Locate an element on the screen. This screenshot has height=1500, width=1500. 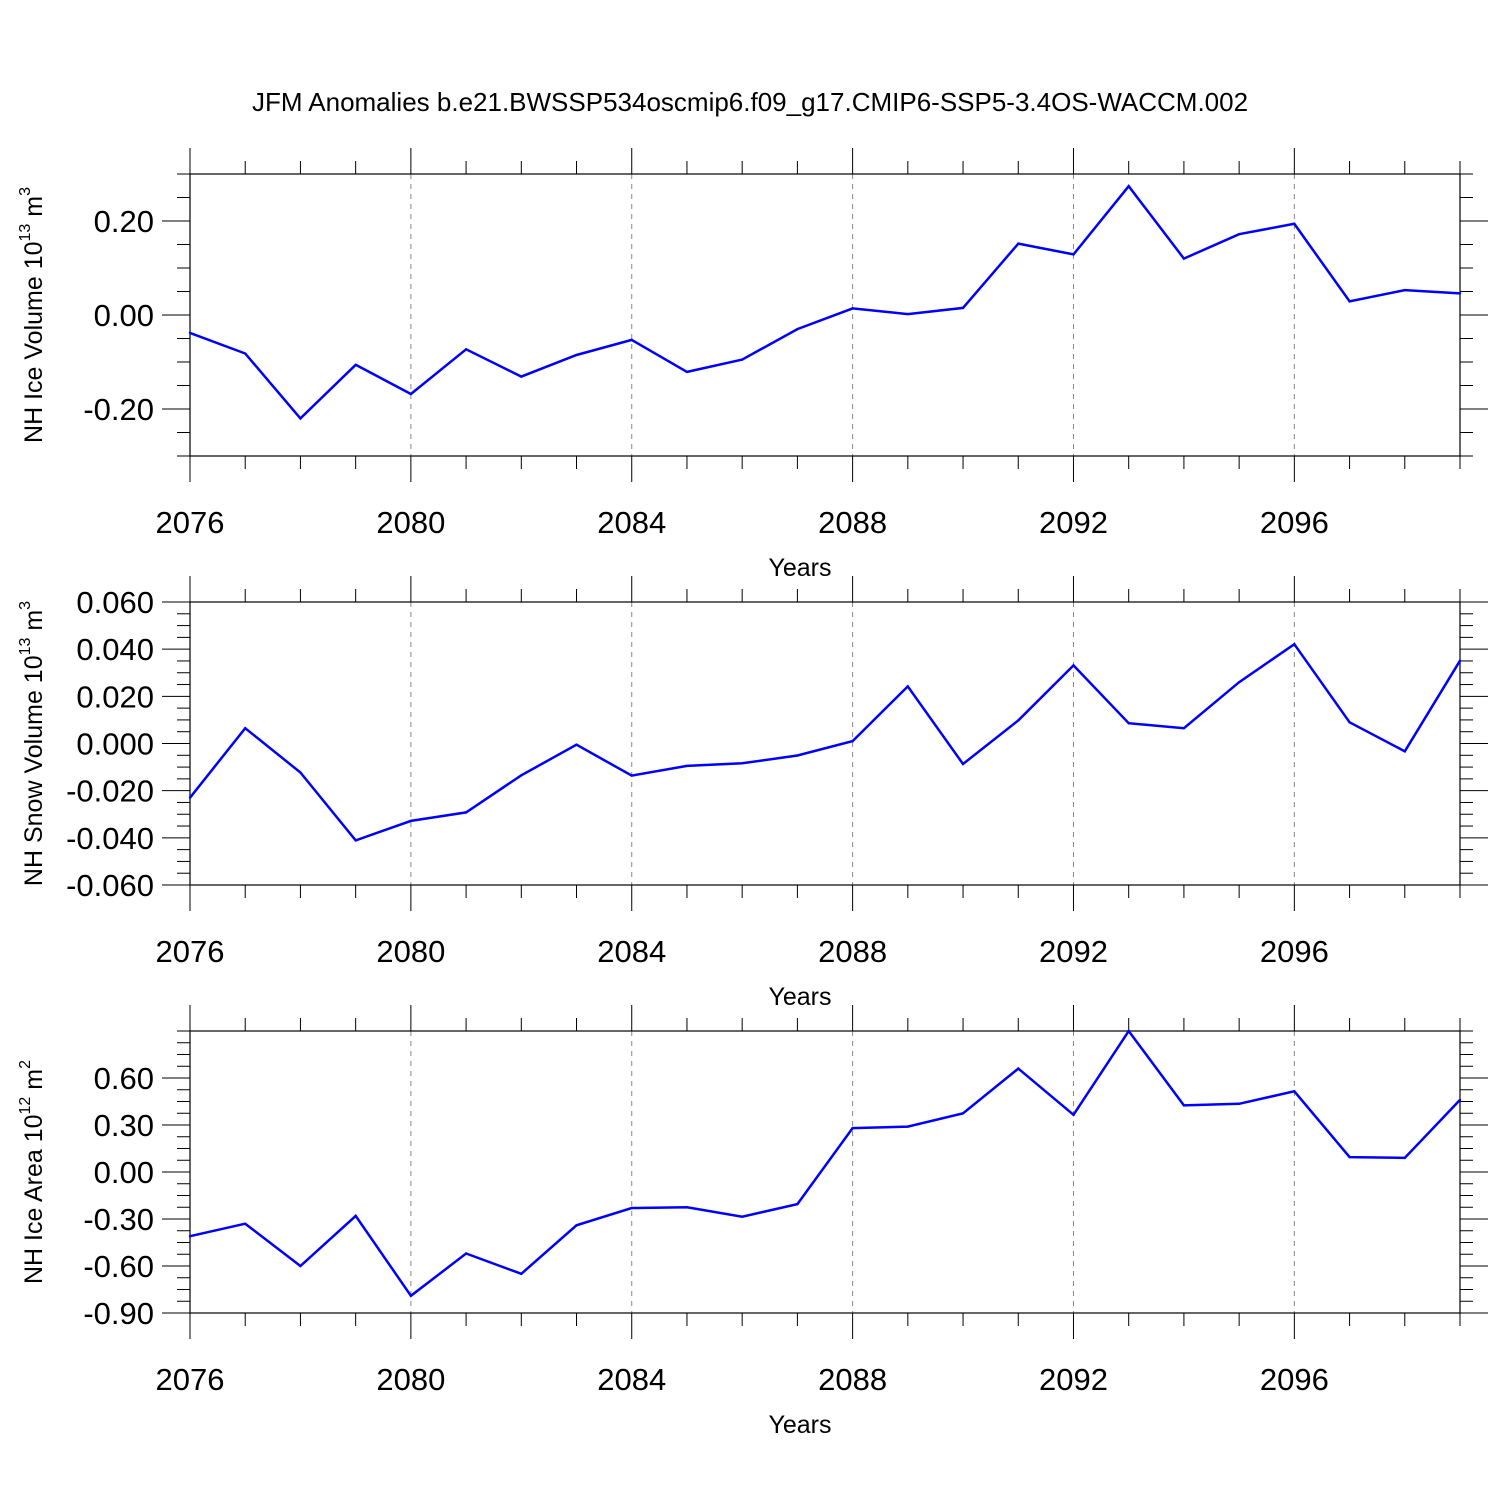
y-axis-title: NH Ice Area 1012 m2 is located at coordinates (32, 1172).